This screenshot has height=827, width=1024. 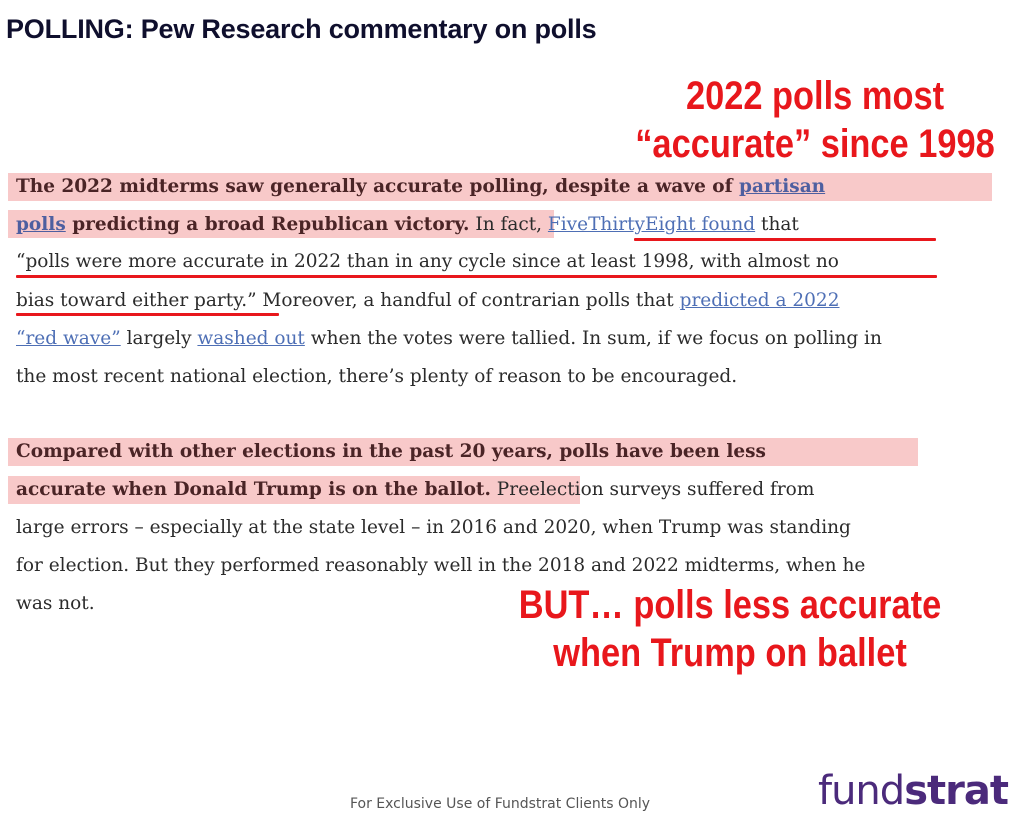 I want to click on callout-trump-line-1: BUT… polls less accurate, so click(x=730, y=605).